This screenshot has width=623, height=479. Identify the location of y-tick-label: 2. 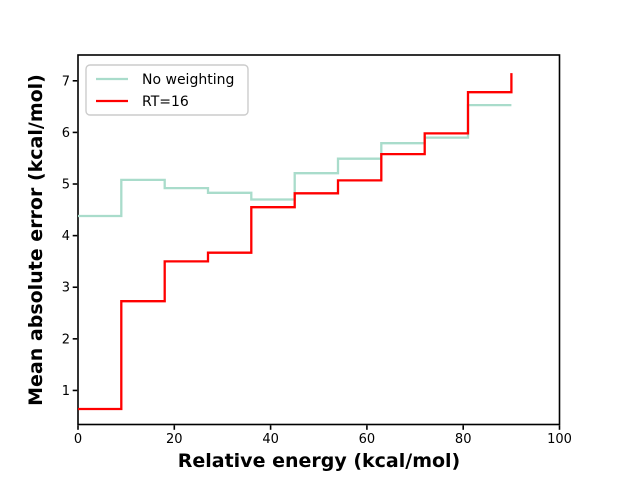
(66, 339).